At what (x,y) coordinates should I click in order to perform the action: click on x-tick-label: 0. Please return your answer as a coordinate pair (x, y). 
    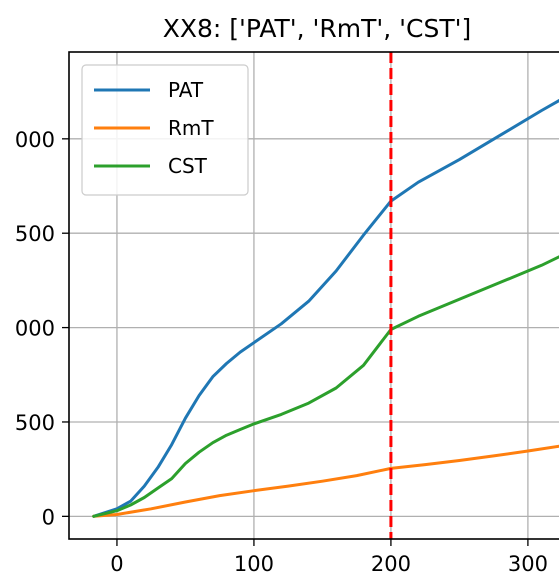
    Looking at the image, I should click on (116, 564).